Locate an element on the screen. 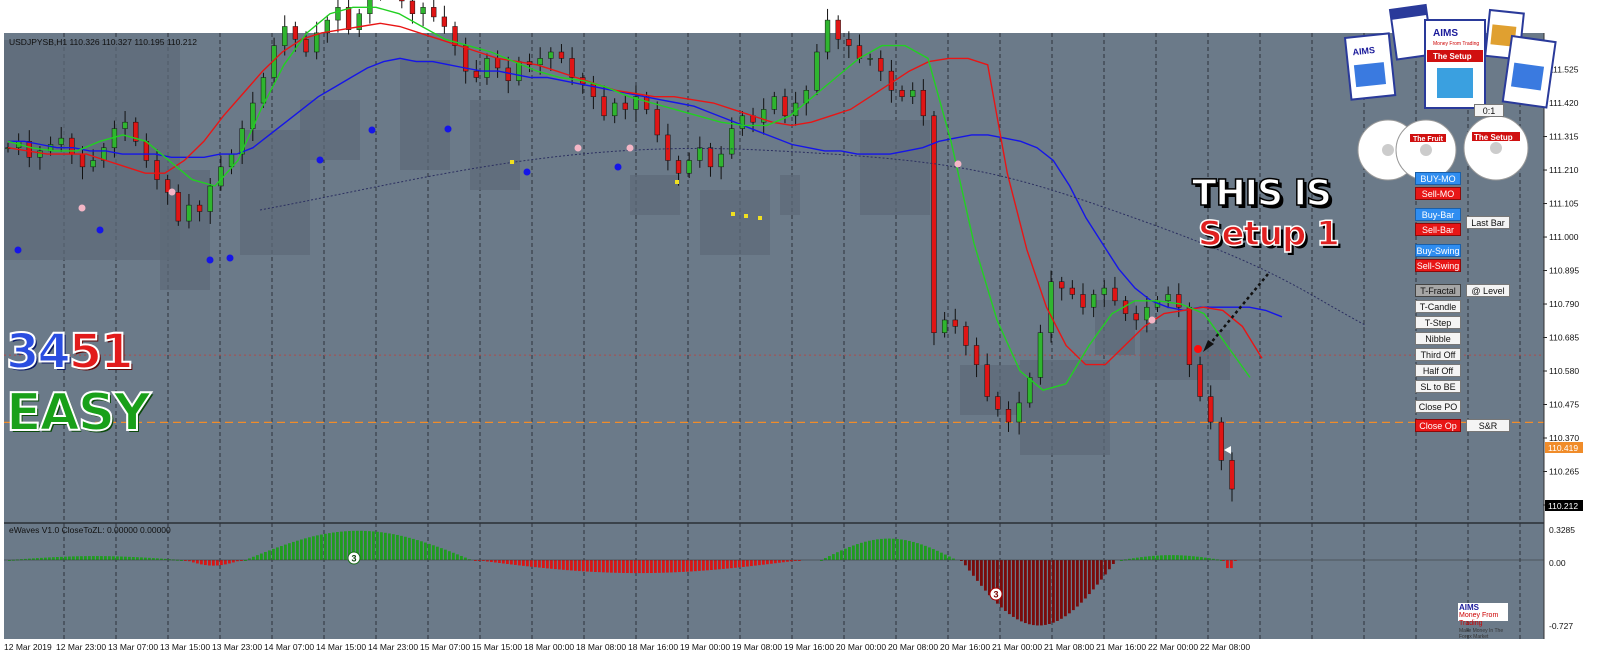 This screenshot has height=655, width=1600. wave-marker-down-label: 3 is located at coordinates (995, 595).